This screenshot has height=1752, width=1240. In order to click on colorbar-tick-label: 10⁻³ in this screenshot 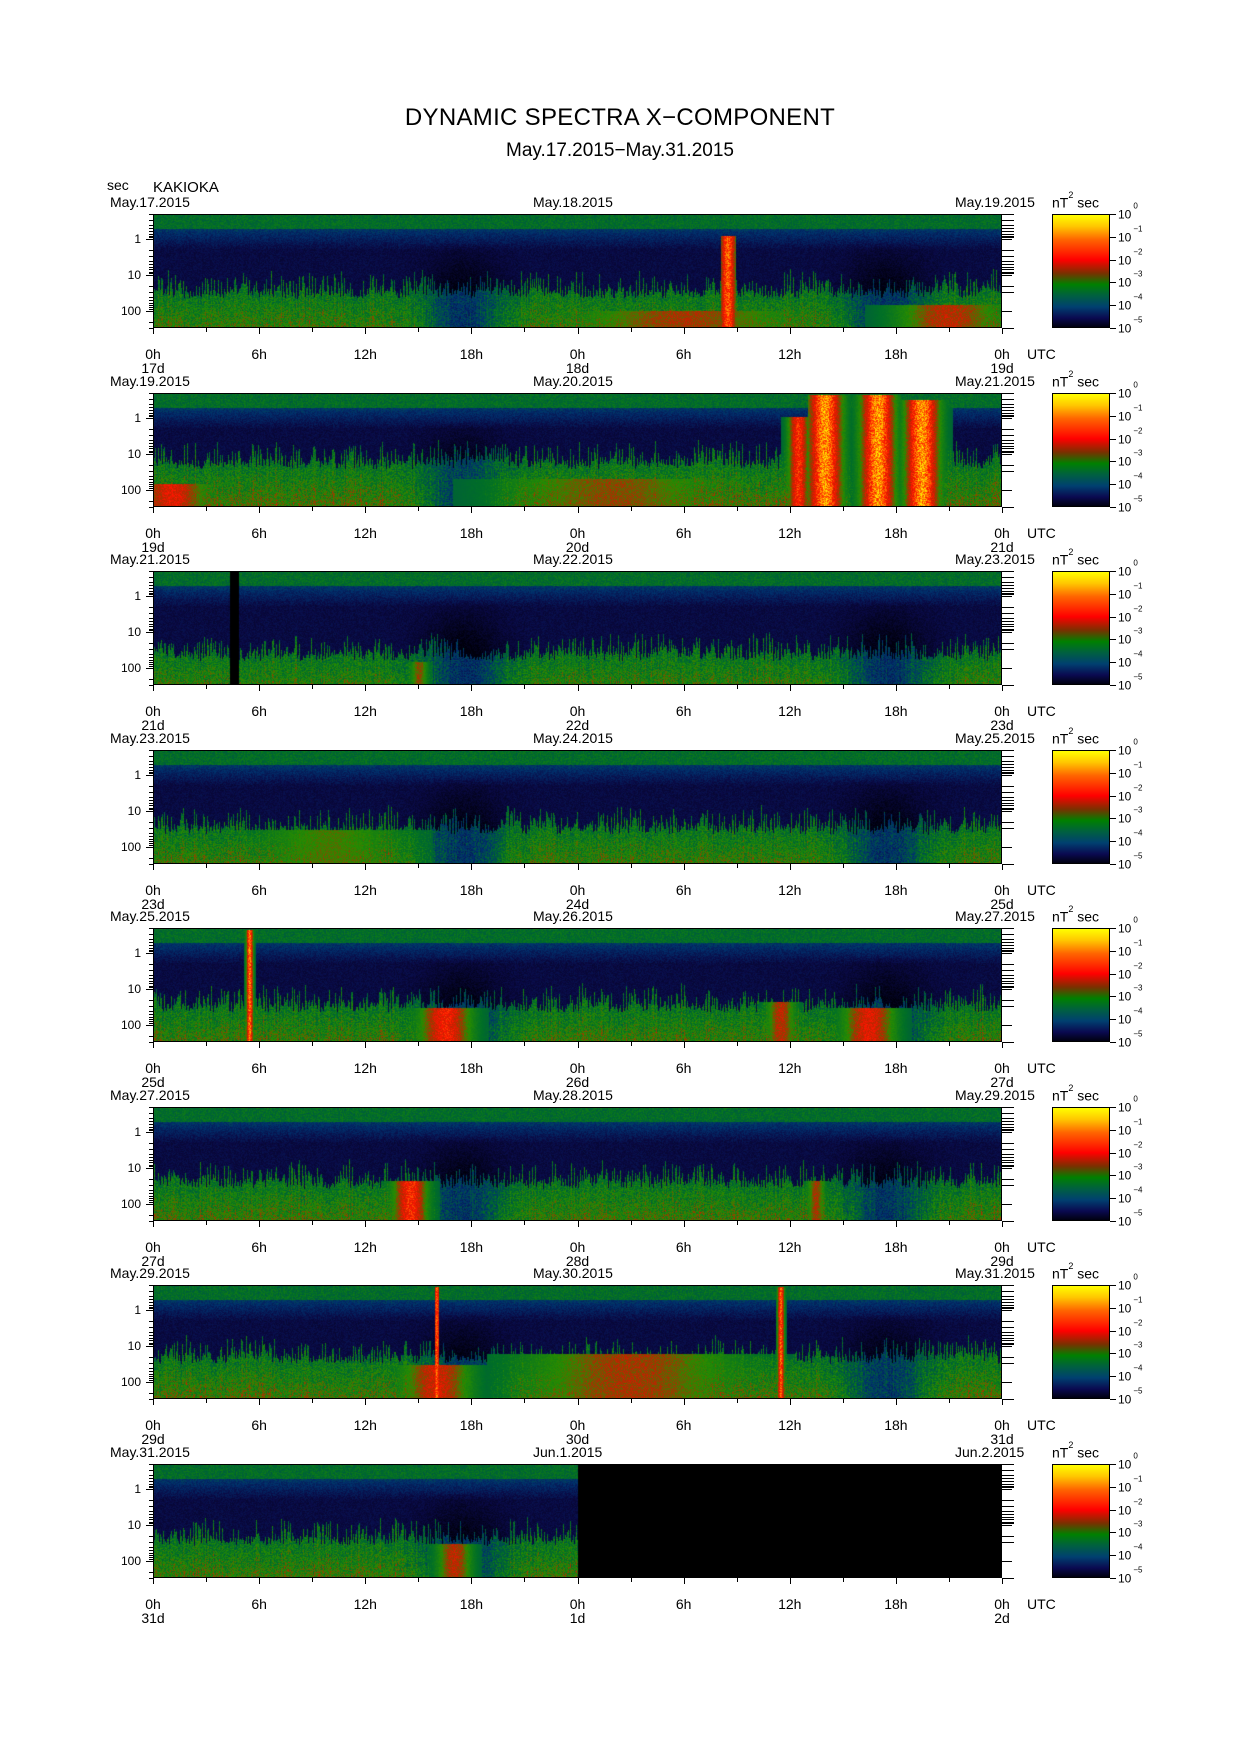, I will do `click(1130, 1173)`.